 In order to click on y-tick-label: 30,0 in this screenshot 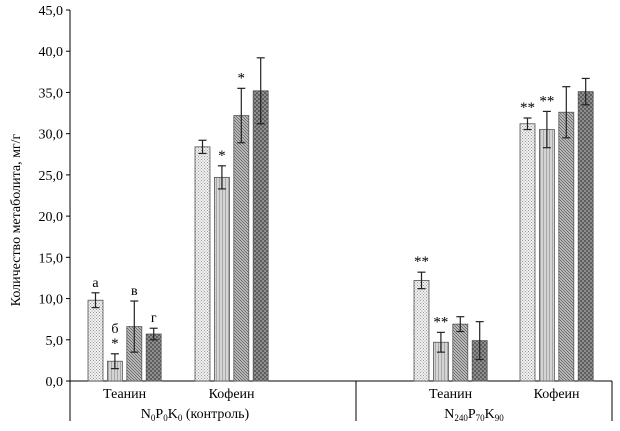, I will do `click(51, 135)`.